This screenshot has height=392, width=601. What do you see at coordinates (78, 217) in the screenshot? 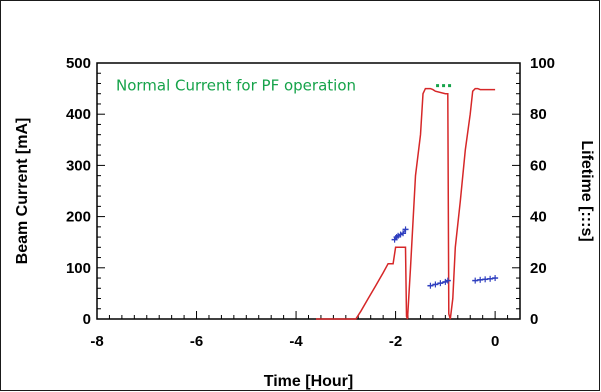
I see `y-tick-label: 200` at bounding box center [78, 217].